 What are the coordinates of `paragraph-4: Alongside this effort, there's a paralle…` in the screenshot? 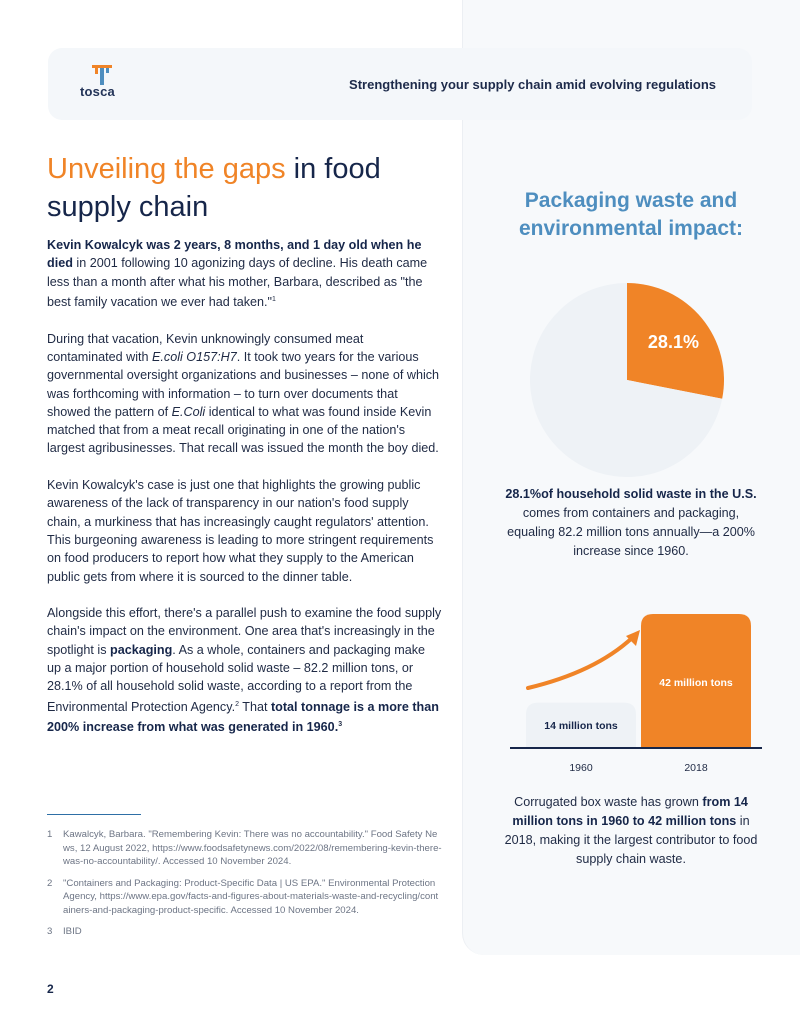 It's located at (244, 670).